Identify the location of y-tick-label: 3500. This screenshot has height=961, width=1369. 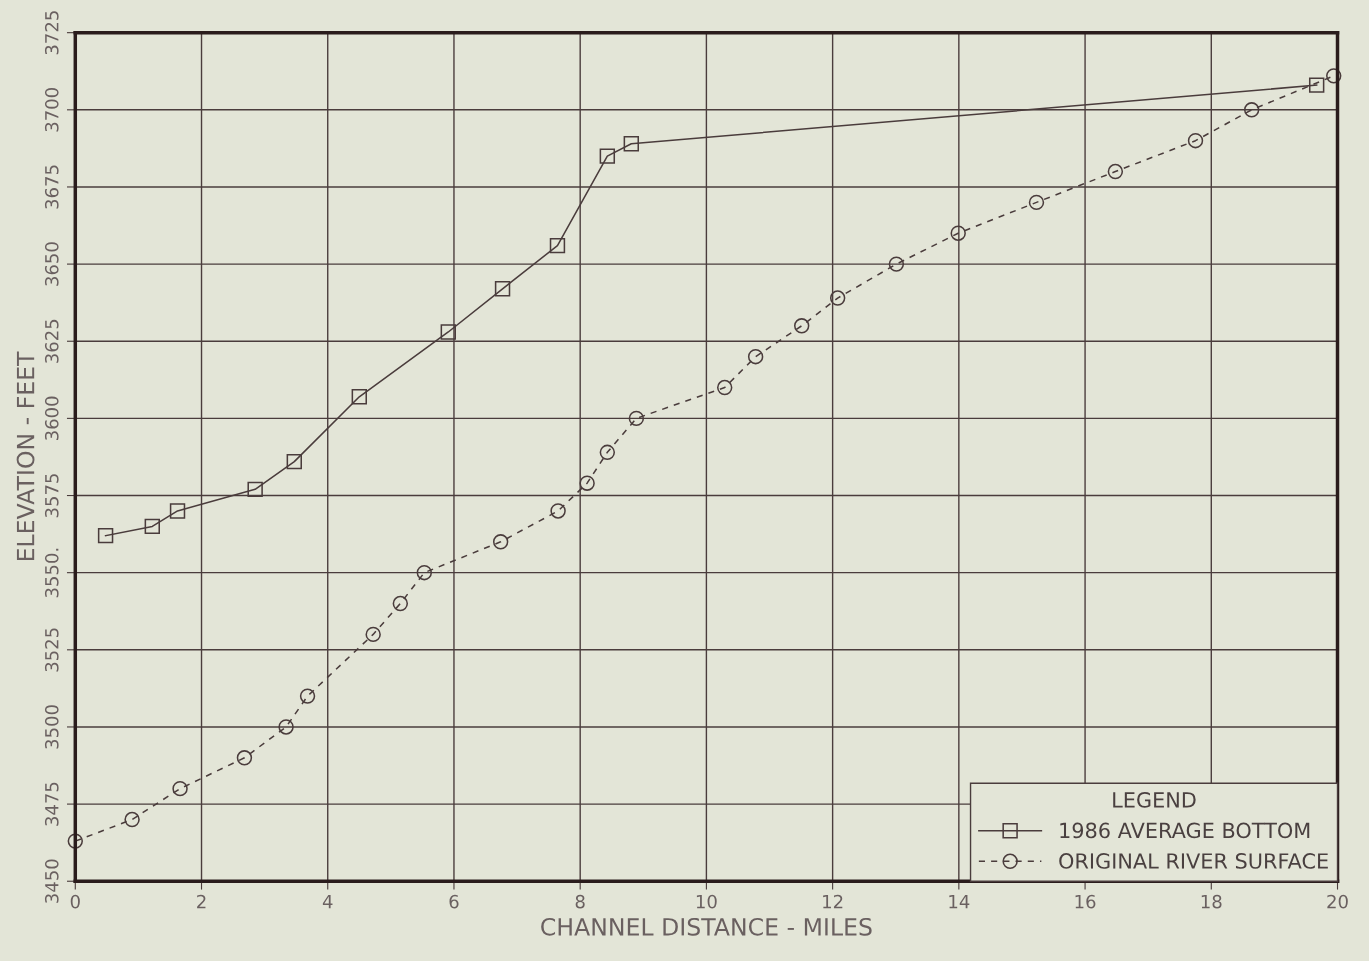
(51, 727).